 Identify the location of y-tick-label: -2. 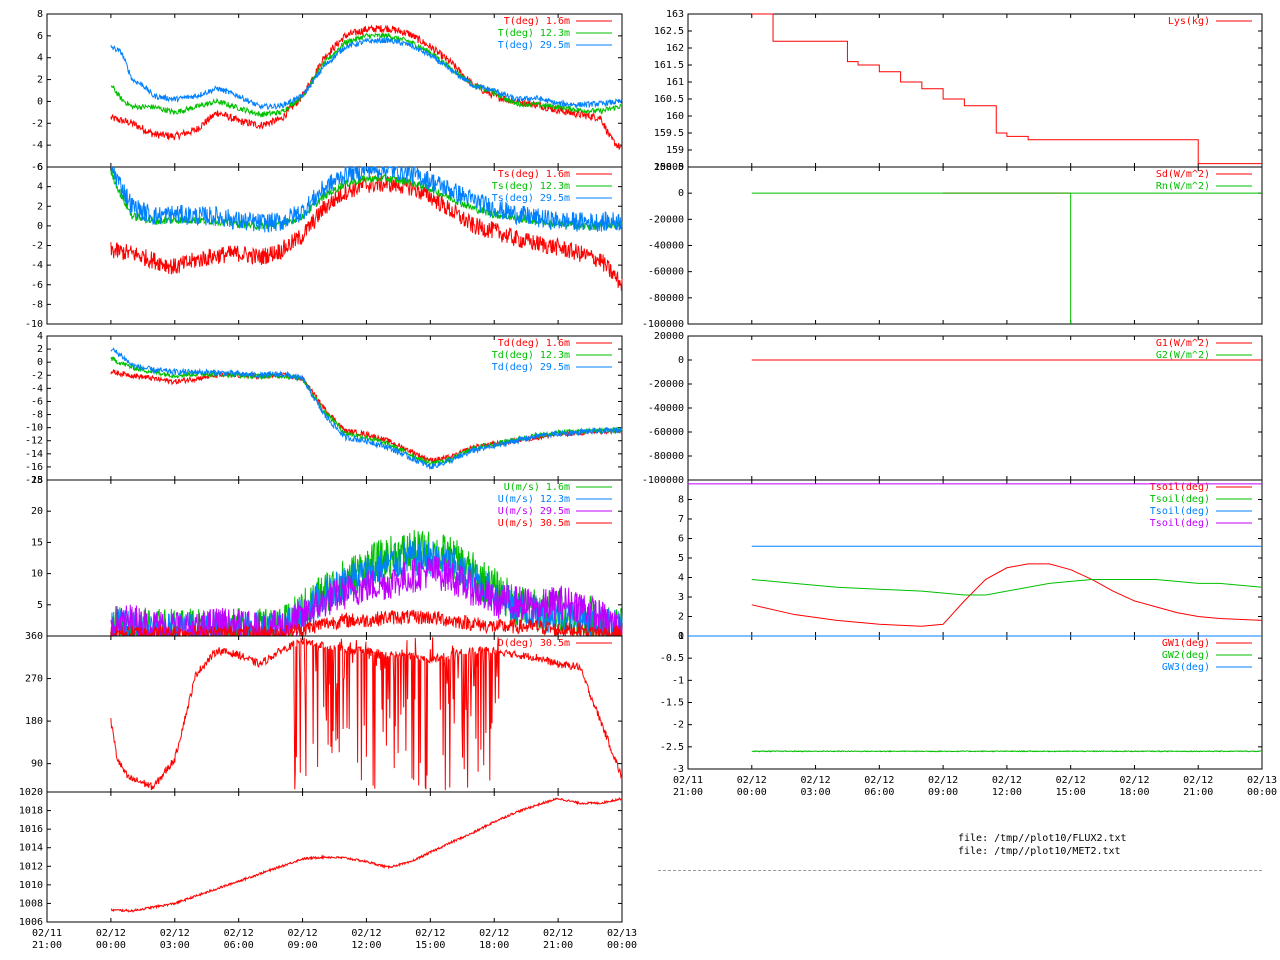
(37, 375).